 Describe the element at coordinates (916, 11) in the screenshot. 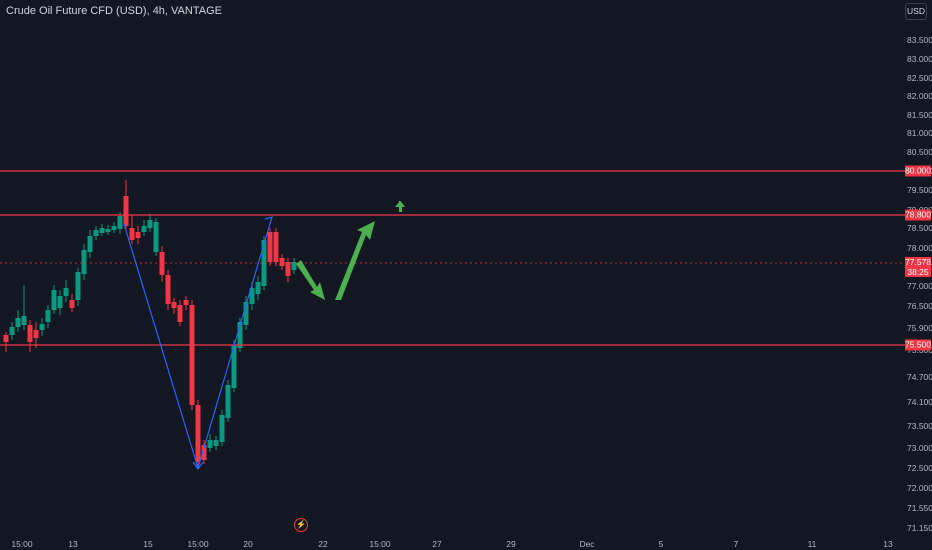

I see `currency-button: USD` at that location.